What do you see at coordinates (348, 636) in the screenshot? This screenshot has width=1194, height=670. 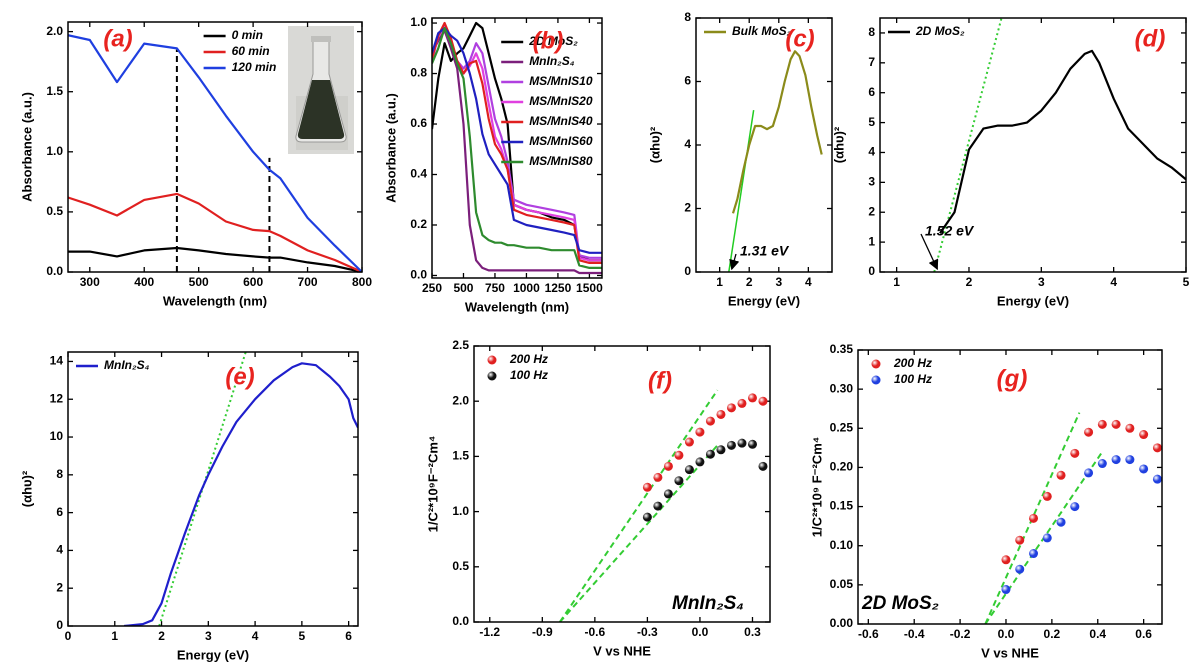 I see `x-tick-label: 6` at bounding box center [348, 636].